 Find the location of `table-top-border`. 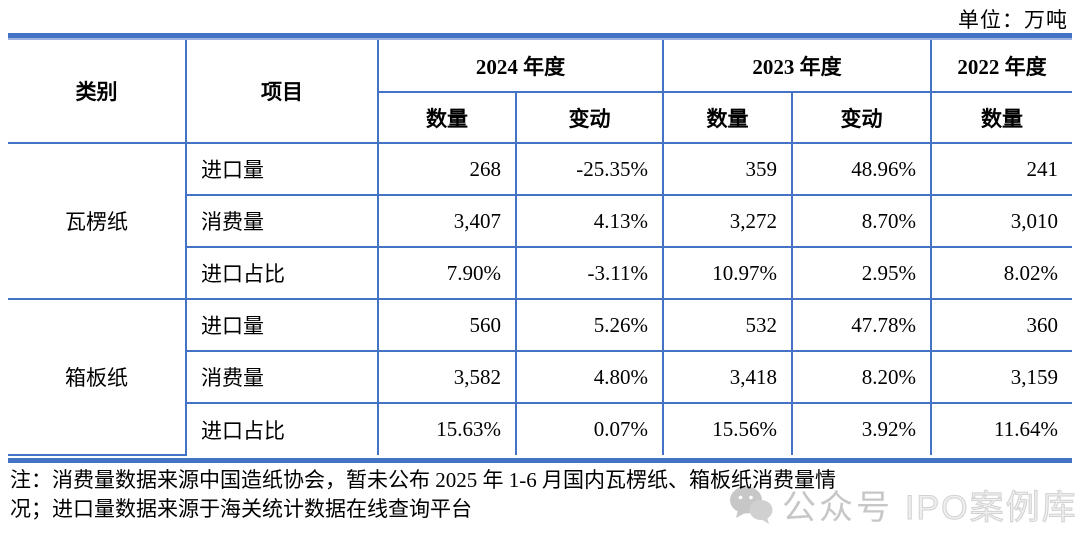

table-top-border is located at coordinates (540, 36).